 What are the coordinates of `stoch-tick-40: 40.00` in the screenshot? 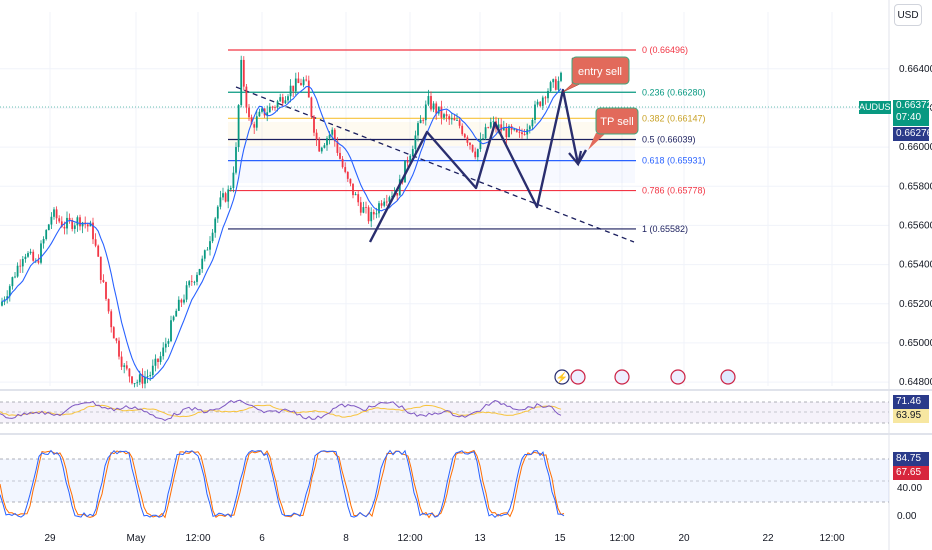 It's located at (910, 488).